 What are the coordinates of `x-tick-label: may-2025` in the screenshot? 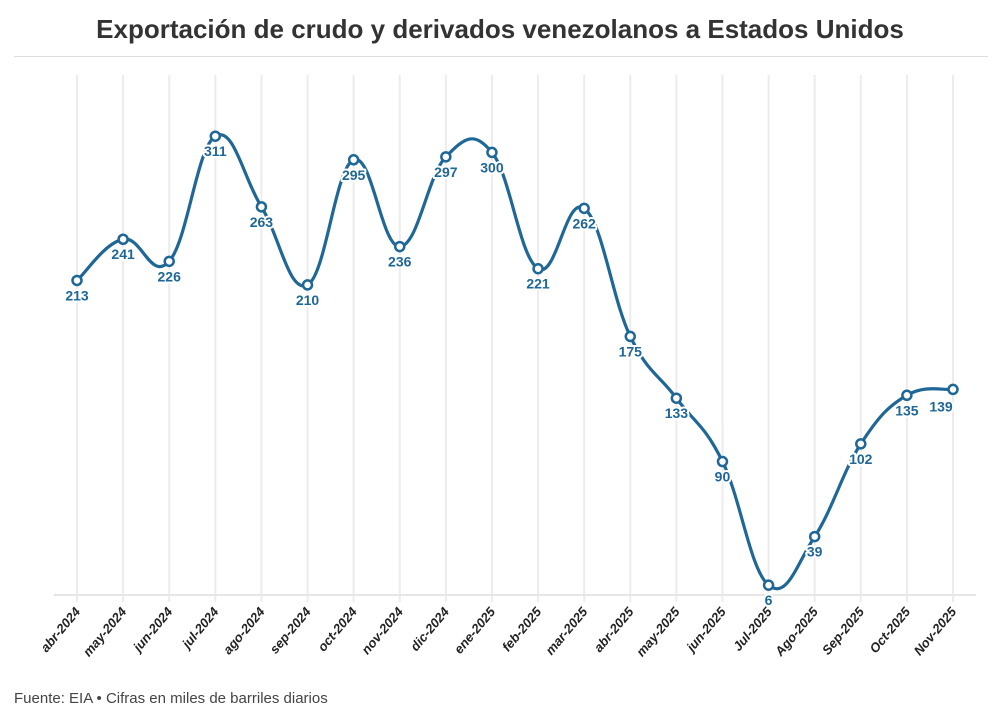 It's located at (658, 632).